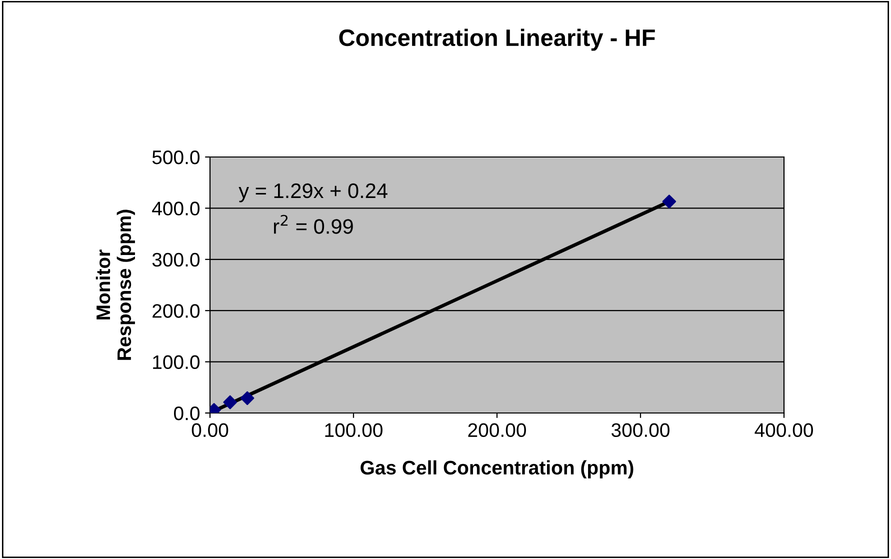 The height and width of the screenshot is (559, 891). I want to click on y-tick-label: 400.0, so click(176, 209).